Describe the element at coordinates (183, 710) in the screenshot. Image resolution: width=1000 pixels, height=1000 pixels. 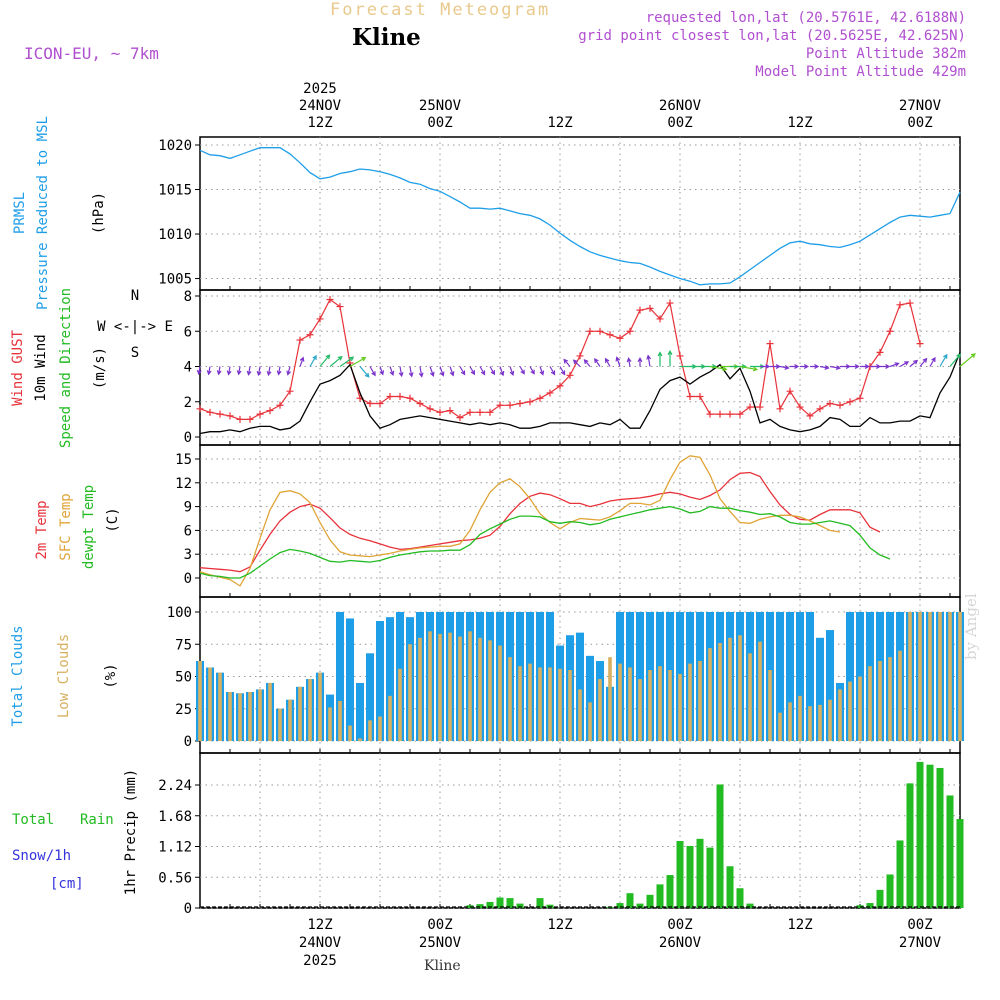
I see `y-tick-label: 25` at that location.